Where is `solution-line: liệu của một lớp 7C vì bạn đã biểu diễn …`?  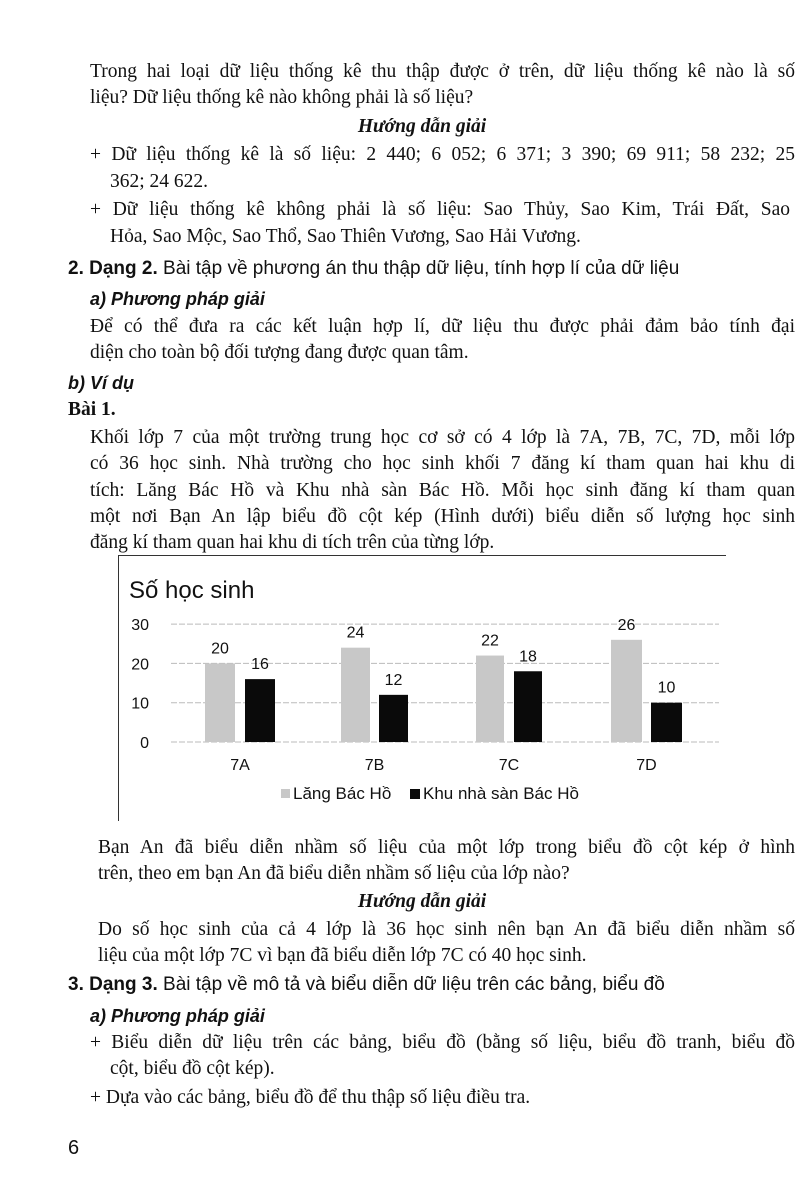 solution-line: liệu của một lớp 7C vì bạn đã biểu diễn … is located at coordinates (342, 955).